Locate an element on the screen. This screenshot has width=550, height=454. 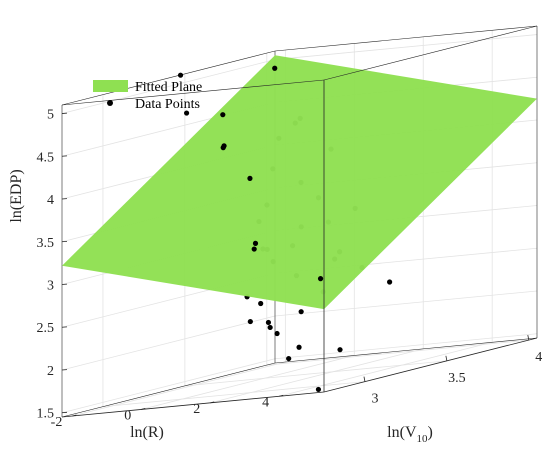
x-axis-label: ln(V10) is located at coordinates (410, 434).